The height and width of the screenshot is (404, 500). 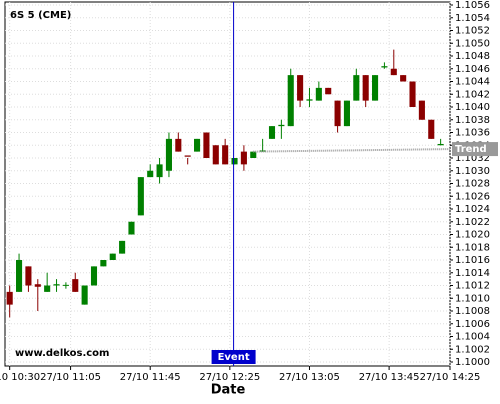 What do you see at coordinates (20, 377) in the screenshot?
I see `x-tick-label: 27/10 10:30` at bounding box center [20, 377].